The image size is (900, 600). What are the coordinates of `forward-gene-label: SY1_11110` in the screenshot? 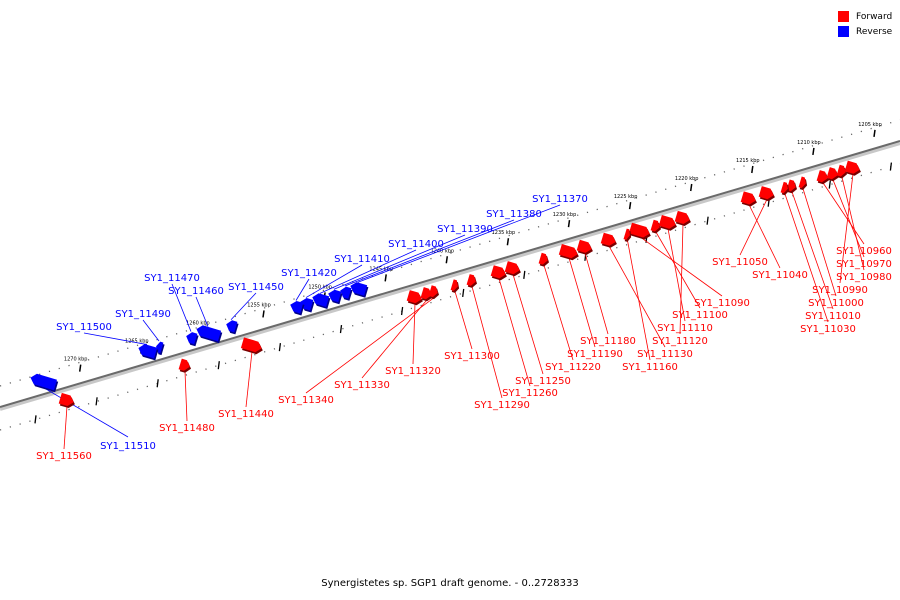 It's located at (685, 328).